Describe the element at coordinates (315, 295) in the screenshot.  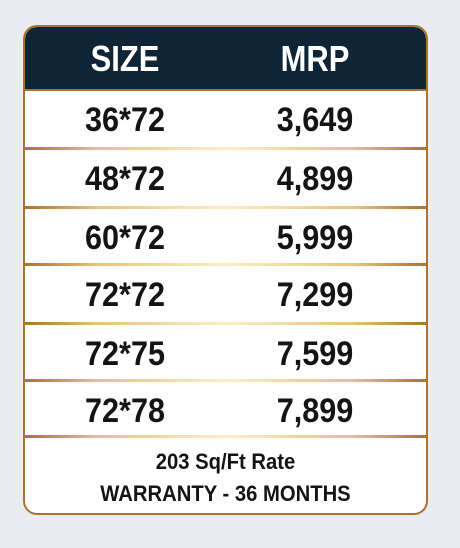
I see `mrp-cell: 7,299` at that location.